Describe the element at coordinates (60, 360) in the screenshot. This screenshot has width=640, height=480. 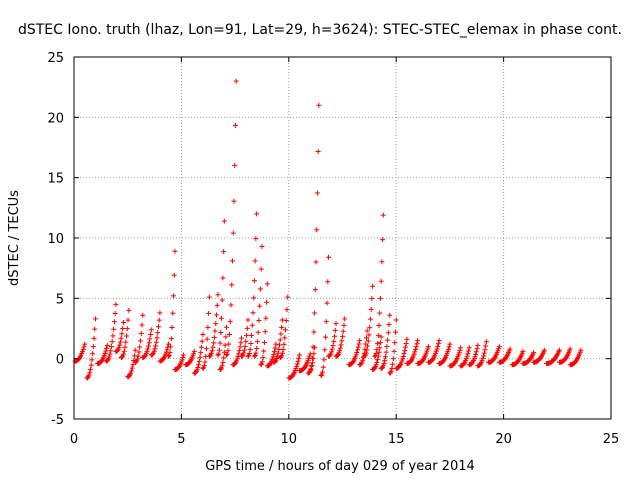
I see `y-tick-label: 0` at that location.